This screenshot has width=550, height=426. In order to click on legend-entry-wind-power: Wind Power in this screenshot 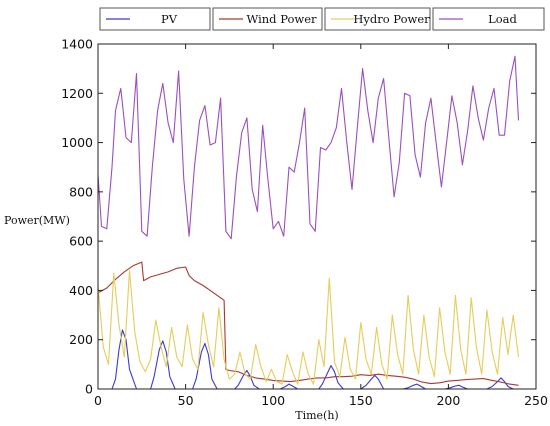, I will do `click(267, 19)`.